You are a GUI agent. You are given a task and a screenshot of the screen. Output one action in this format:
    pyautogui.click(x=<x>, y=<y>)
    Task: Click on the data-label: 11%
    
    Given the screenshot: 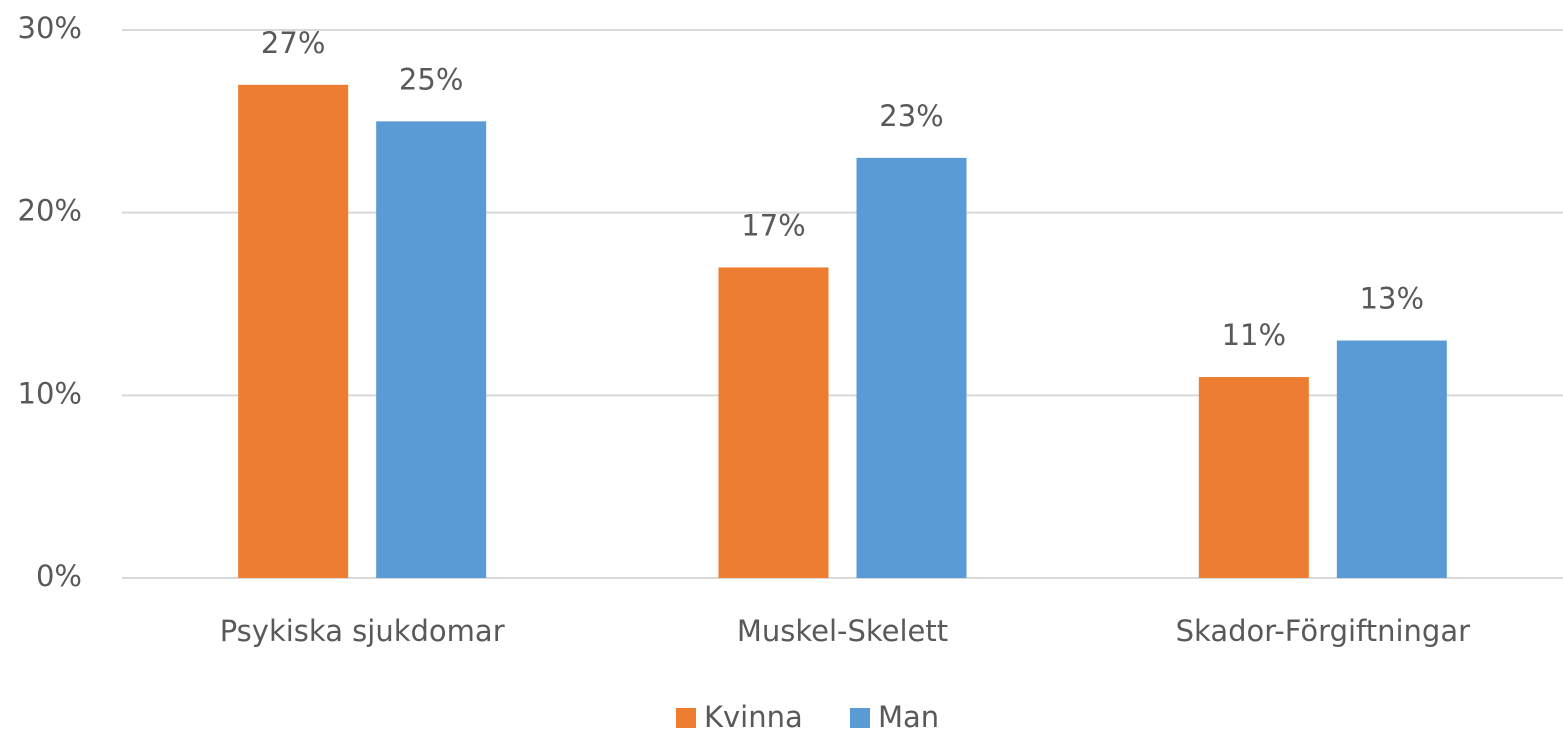 What is the action you would take?
    pyautogui.click(x=1254, y=335)
    